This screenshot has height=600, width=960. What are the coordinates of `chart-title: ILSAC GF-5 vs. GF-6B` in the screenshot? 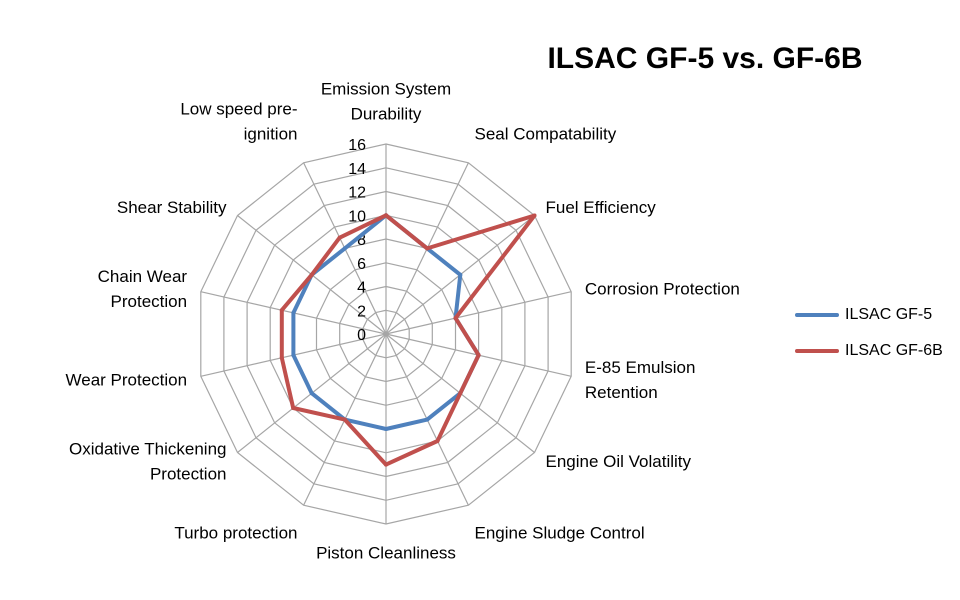 It's located at (705, 58).